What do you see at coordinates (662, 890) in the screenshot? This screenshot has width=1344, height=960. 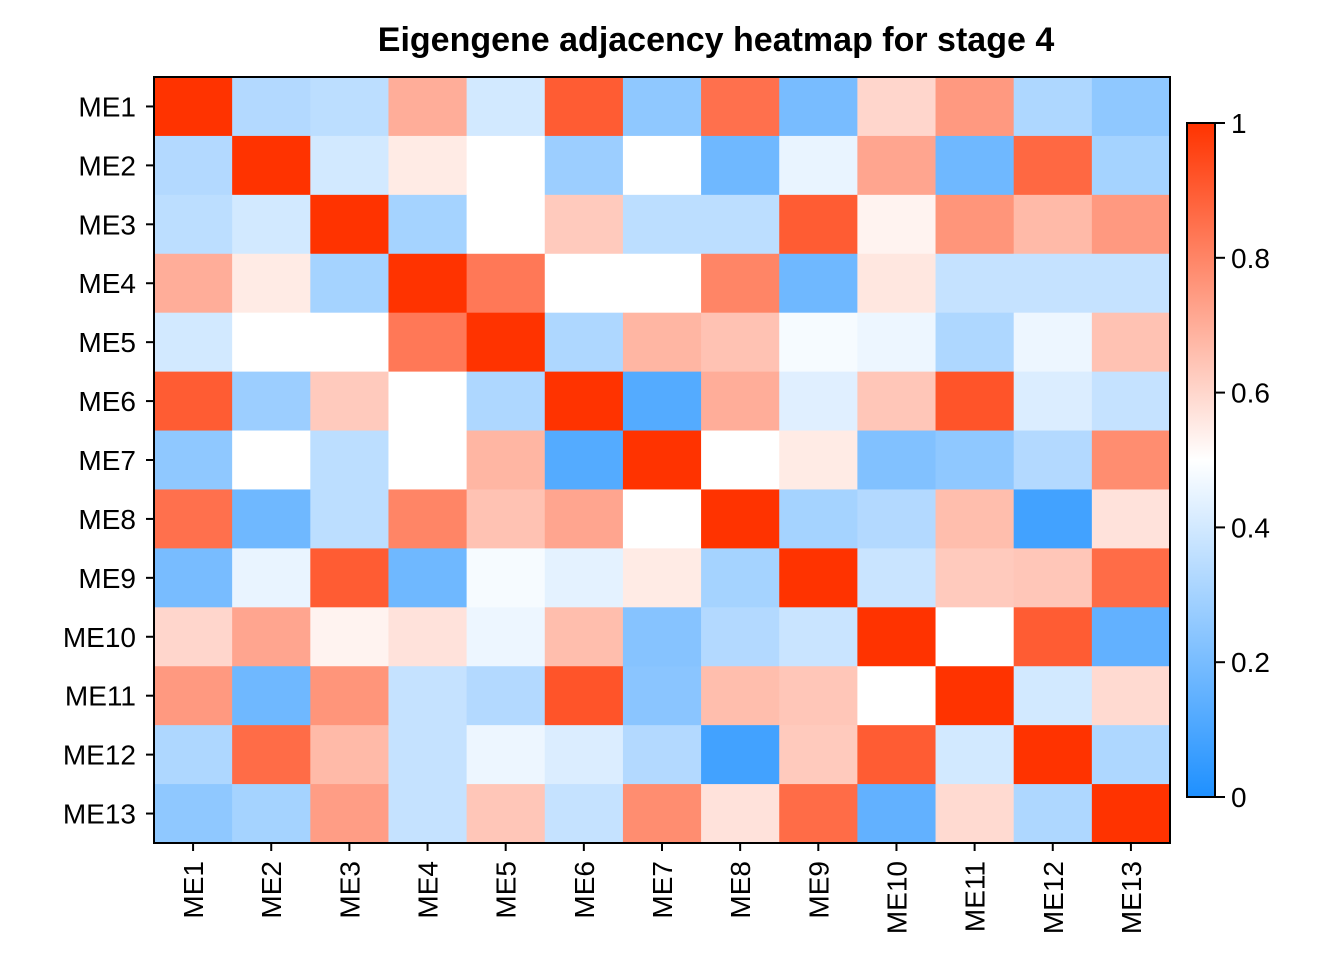 I see `x-tick-label: ME7` at bounding box center [662, 890].